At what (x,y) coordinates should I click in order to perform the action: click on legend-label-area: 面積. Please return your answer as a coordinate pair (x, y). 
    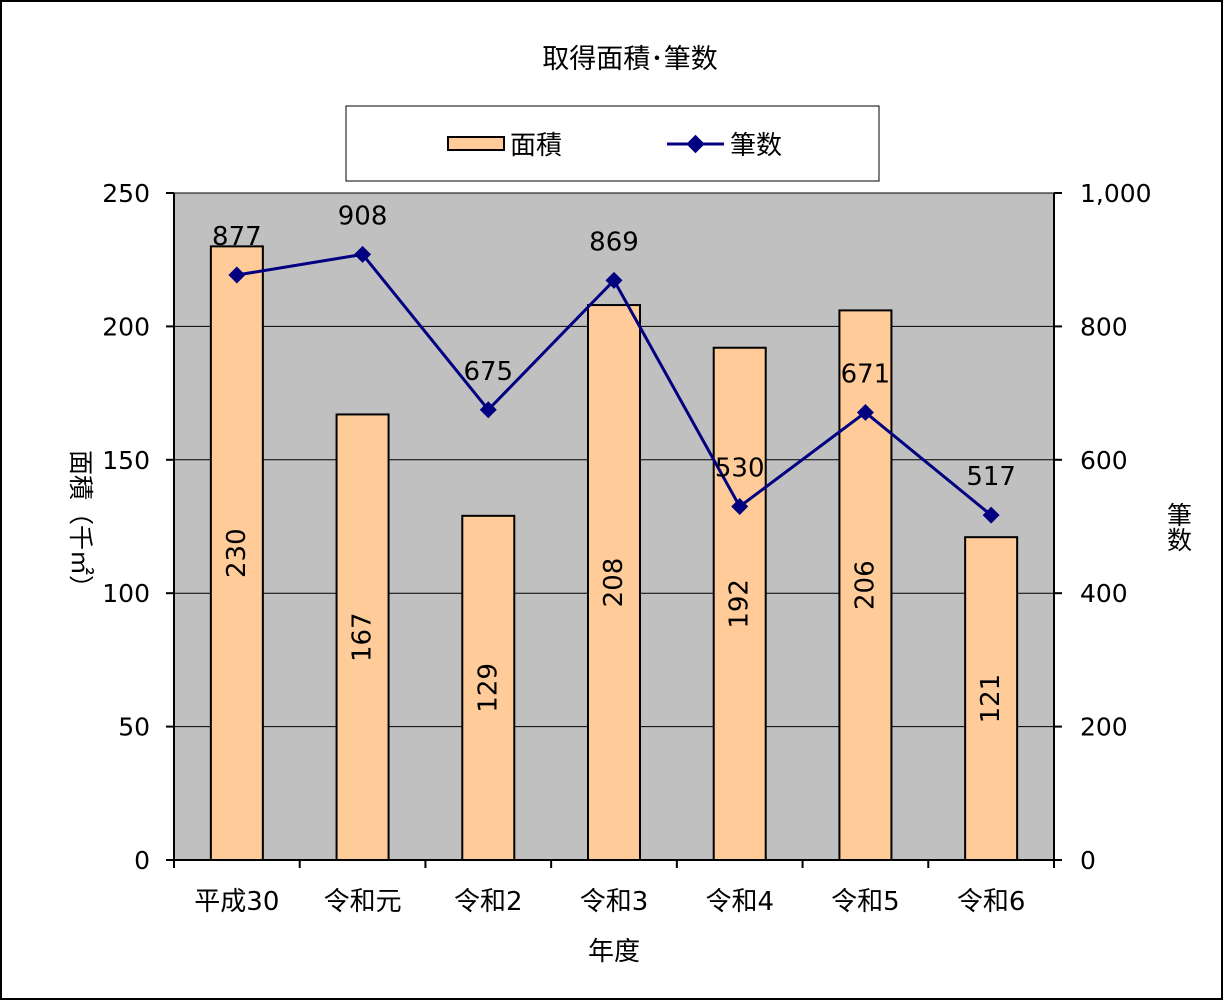
    Looking at the image, I should click on (536, 146).